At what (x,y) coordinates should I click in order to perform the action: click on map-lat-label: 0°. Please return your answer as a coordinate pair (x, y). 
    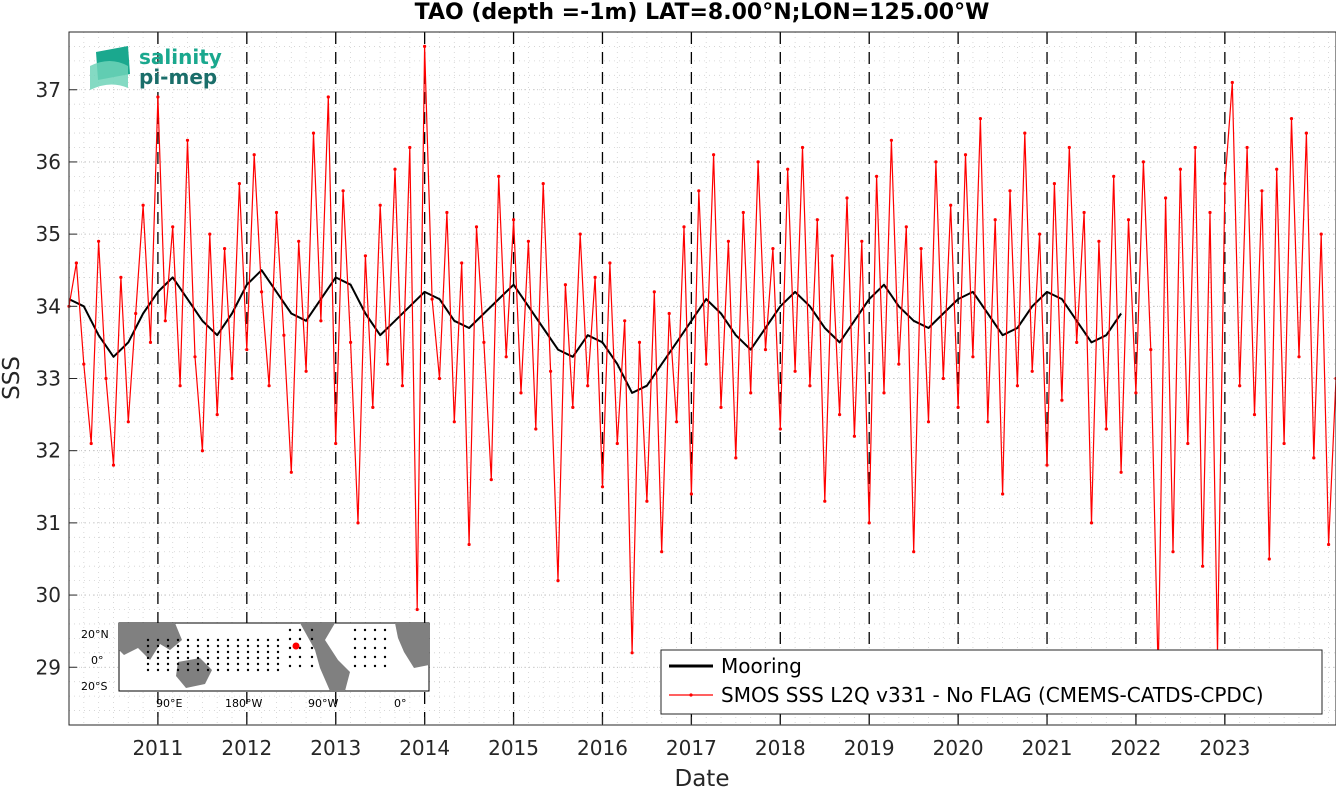
    Looking at the image, I should click on (97, 660).